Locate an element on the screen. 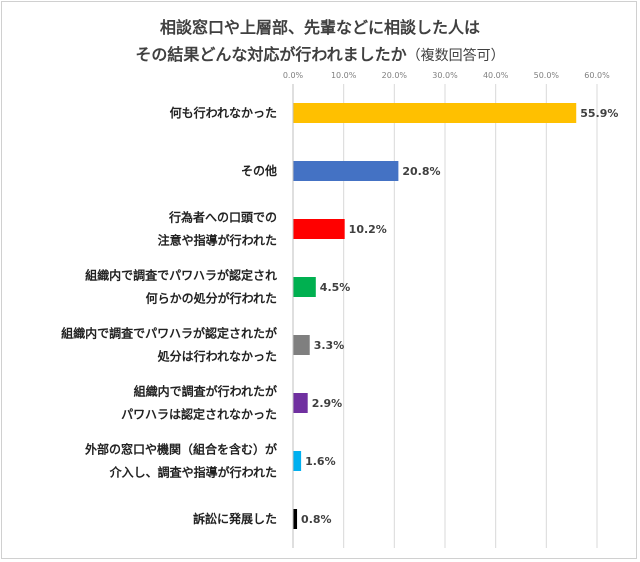 The image size is (640, 562). data-label: 55.9% is located at coordinates (599, 113).